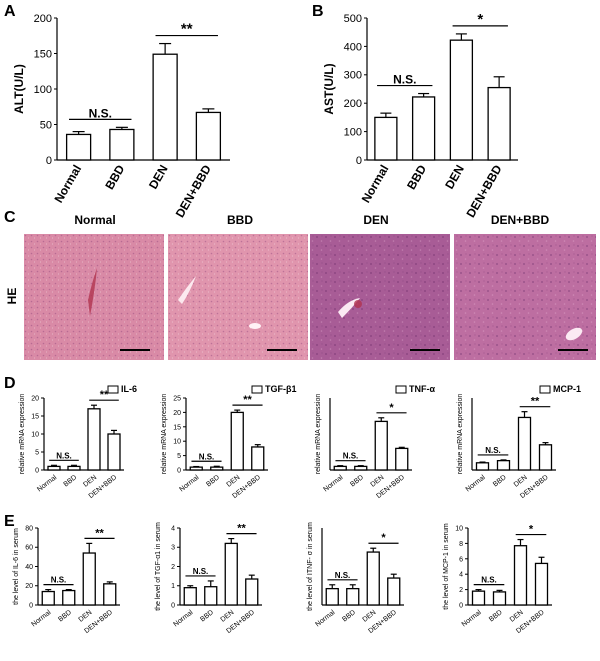 The image size is (600, 661). I want to click on y-axis-label: relative mRNA expression, so click(460, 434).